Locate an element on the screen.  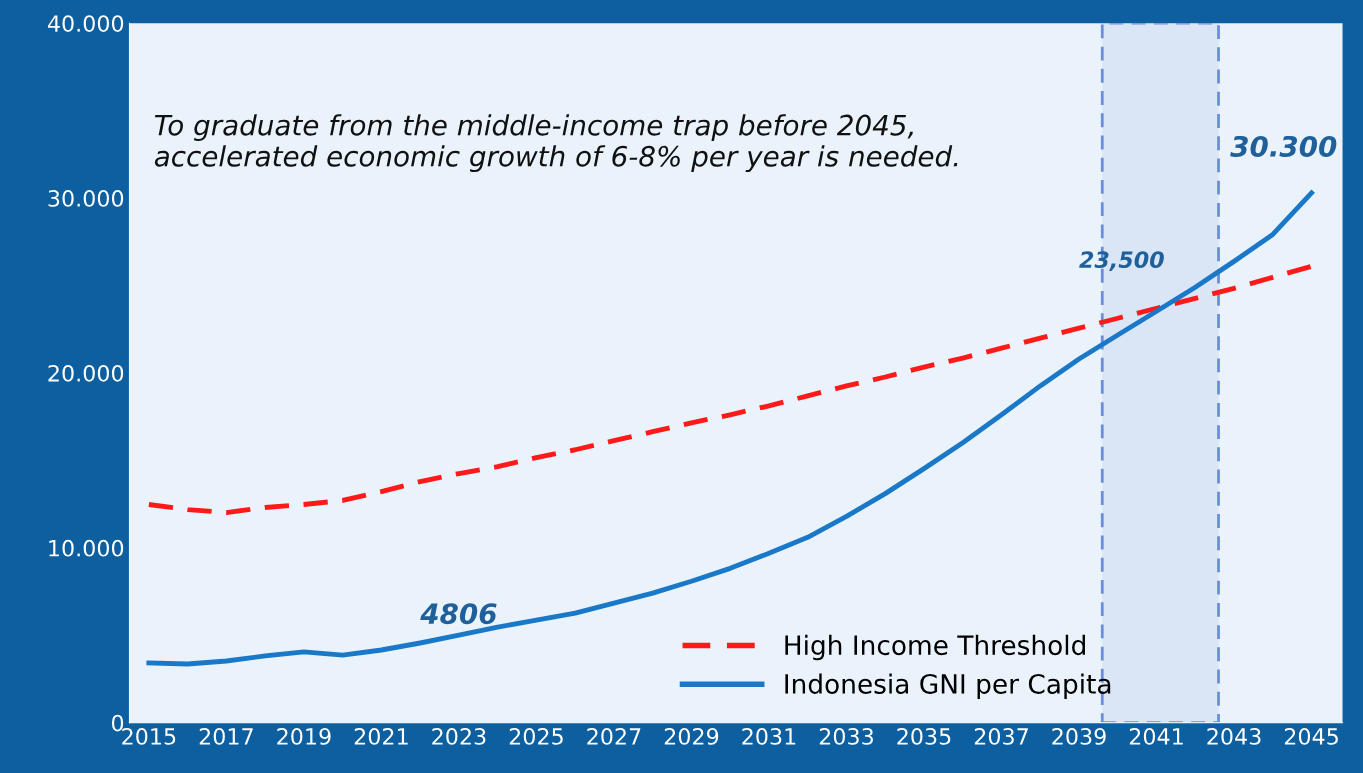
annotation: 23,500 is located at coordinates (1121, 261).